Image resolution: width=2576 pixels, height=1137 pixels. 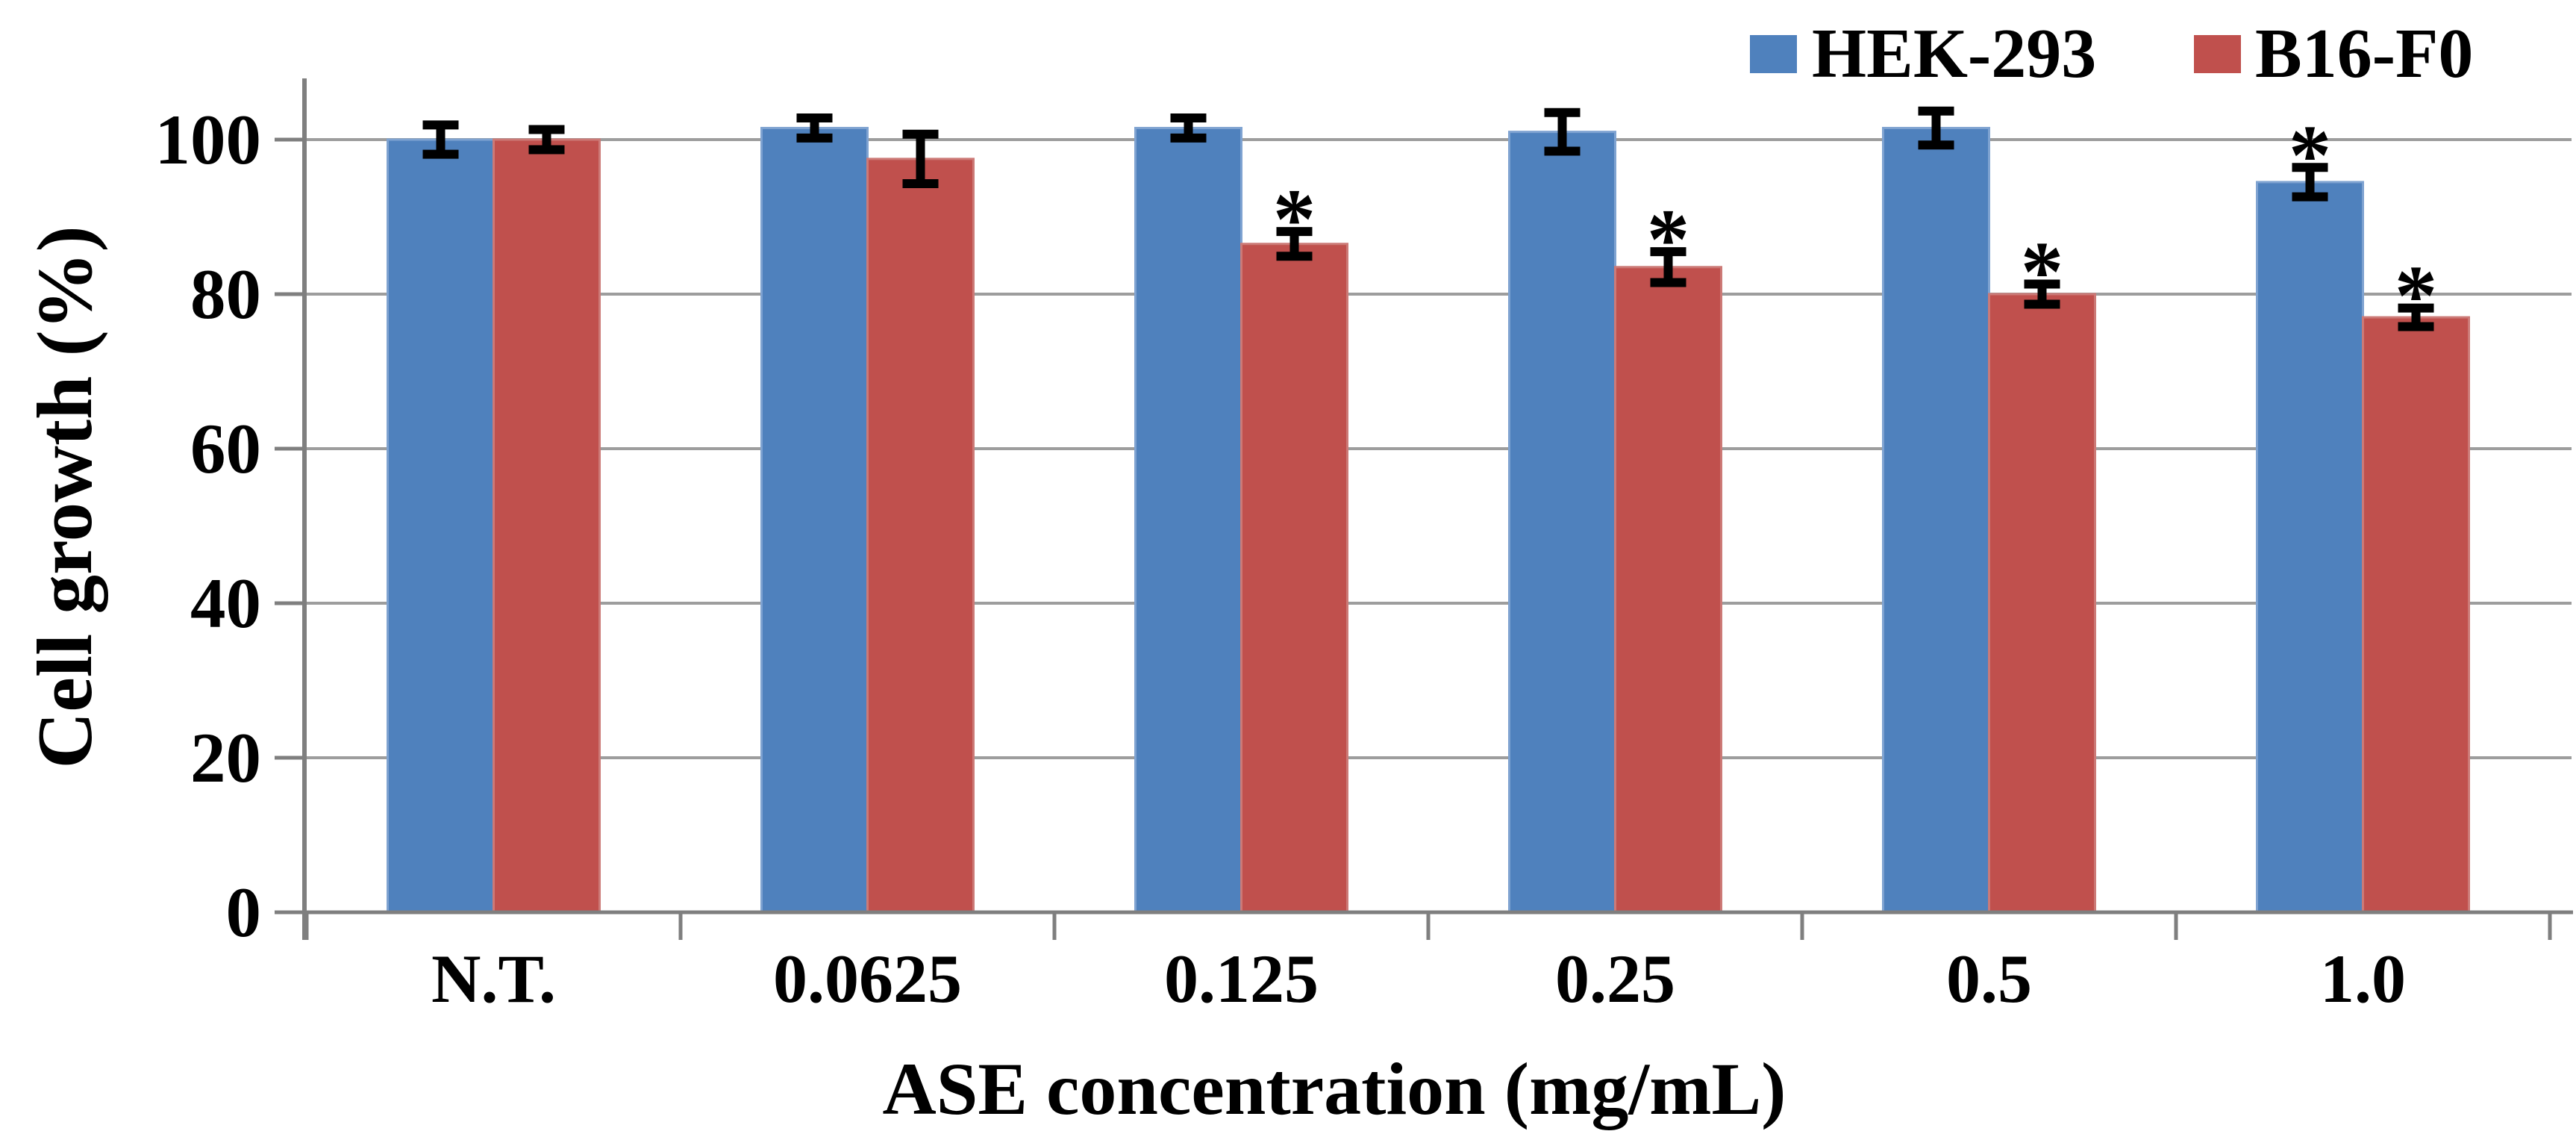 What do you see at coordinates (1954, 54) in the screenshot?
I see `legend-label-hek-293: HEK-293` at bounding box center [1954, 54].